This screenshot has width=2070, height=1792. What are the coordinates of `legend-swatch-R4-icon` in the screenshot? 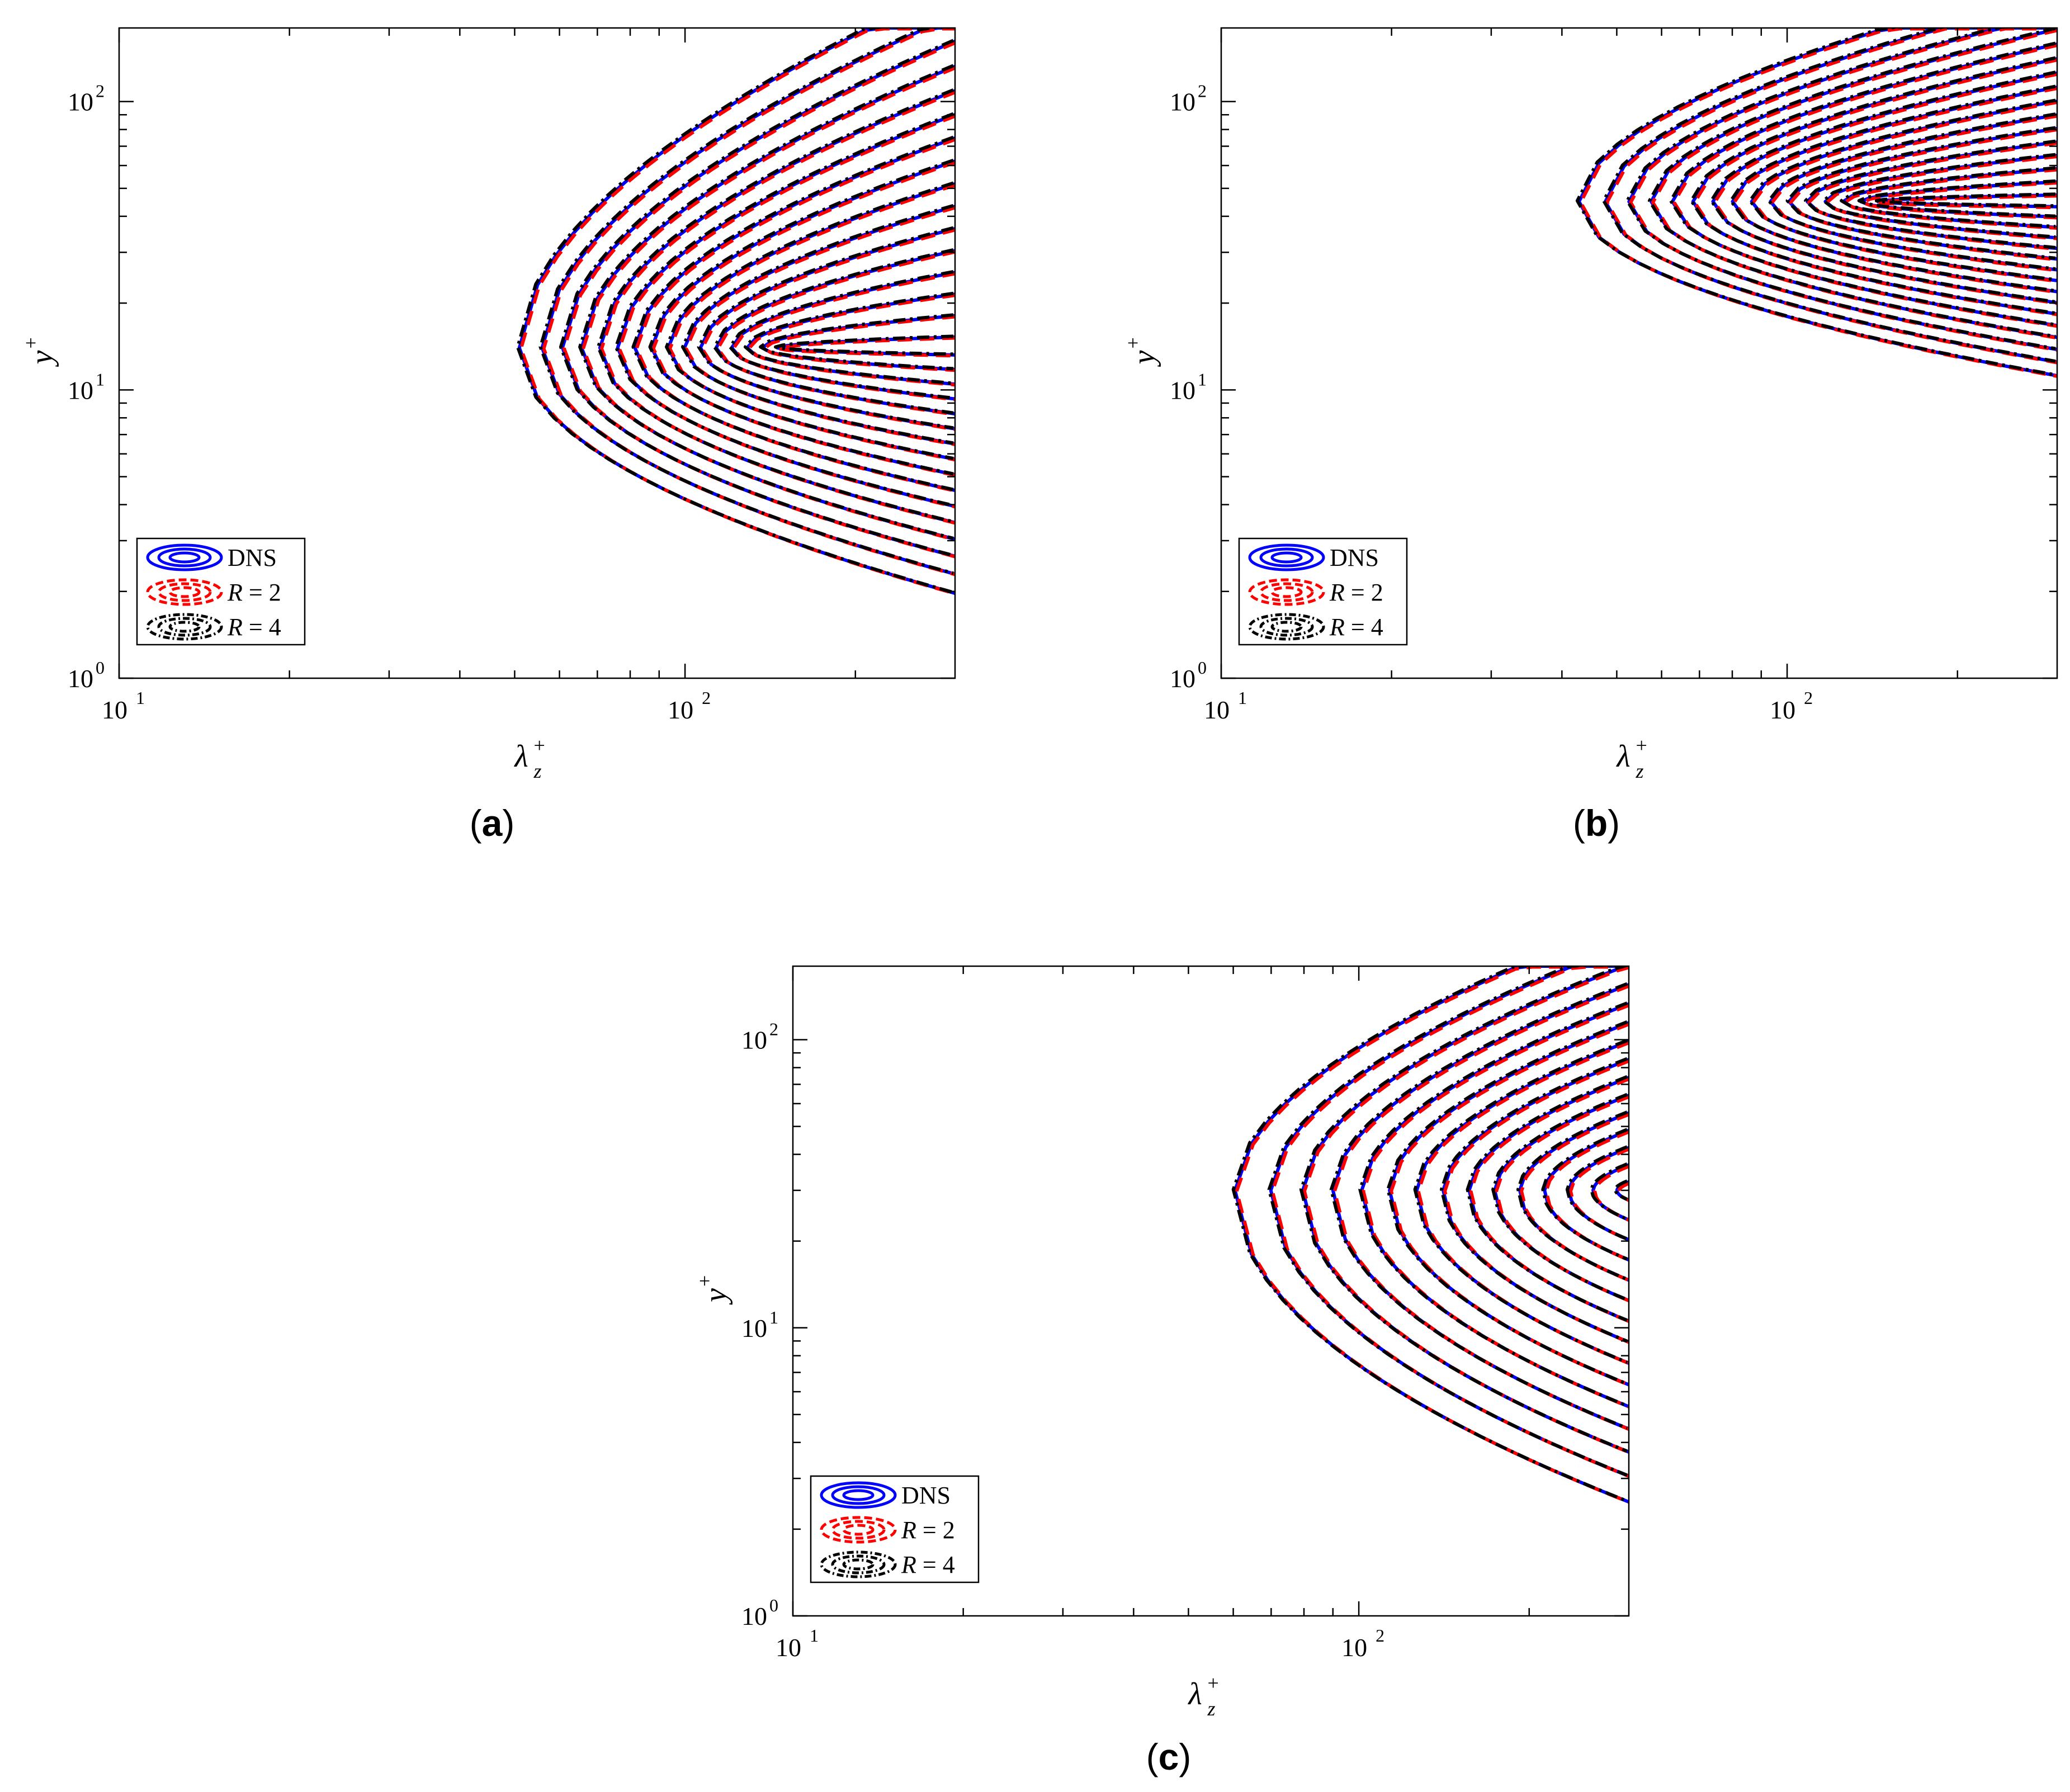 It's located at (858, 1564).